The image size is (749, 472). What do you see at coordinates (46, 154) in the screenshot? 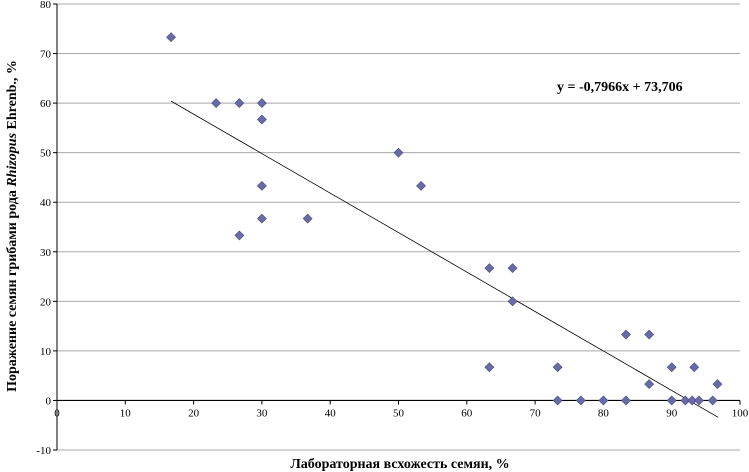
I see `y-tick-label: 50` at bounding box center [46, 154].